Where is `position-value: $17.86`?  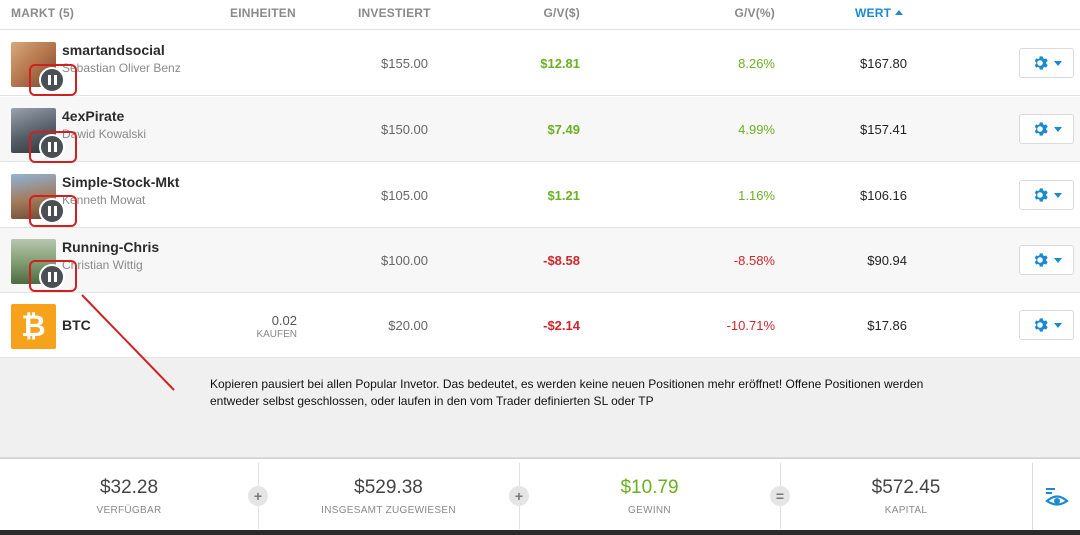 position-value: $17.86 is located at coordinates (887, 325).